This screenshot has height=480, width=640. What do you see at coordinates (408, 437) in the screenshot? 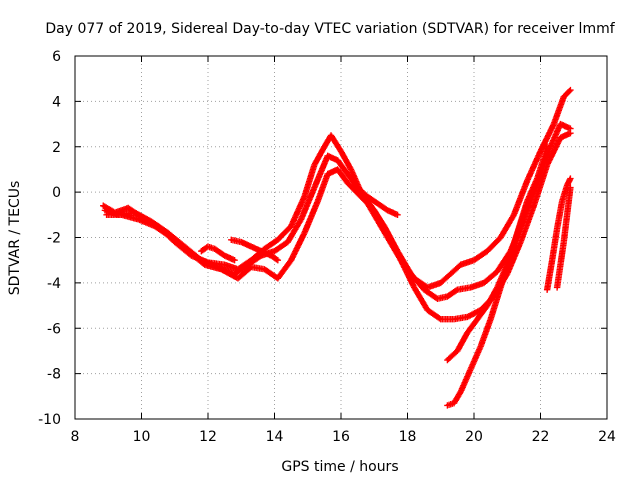
I see `x-tick-label: 18` at bounding box center [408, 437].